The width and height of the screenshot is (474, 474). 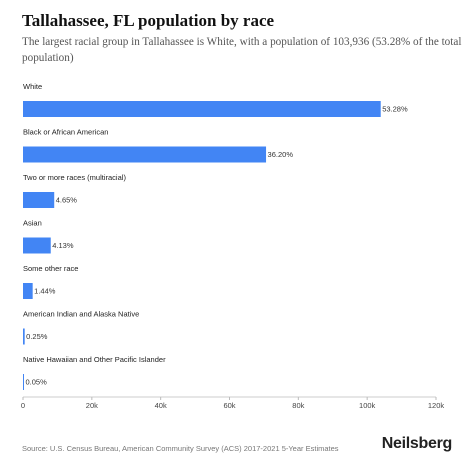 What do you see at coordinates (39, 200) in the screenshot?
I see `bar-two-or-more-races-multiracial` at bounding box center [39, 200].